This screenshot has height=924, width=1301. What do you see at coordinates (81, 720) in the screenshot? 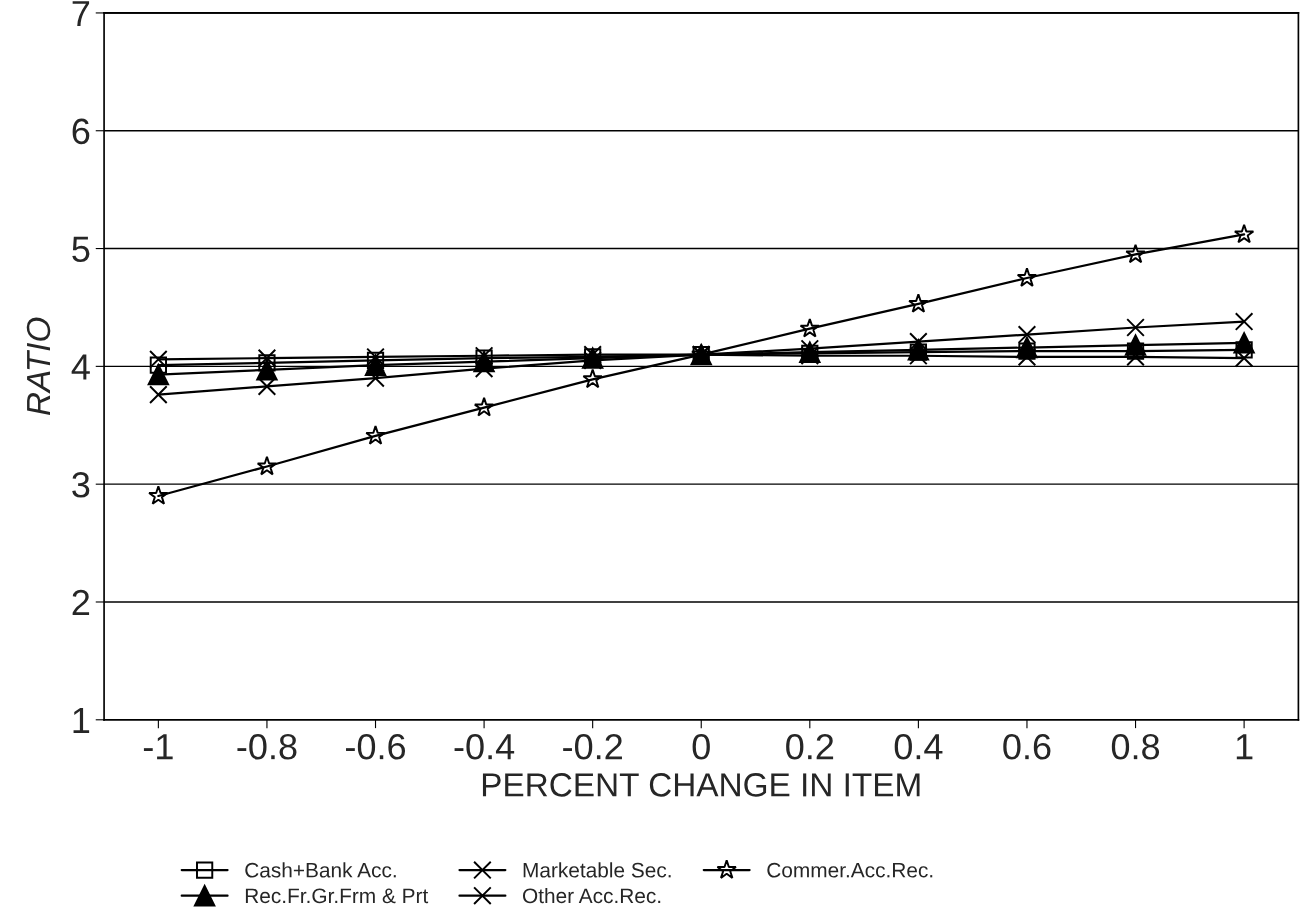
I see `y-tick-label: 1` at bounding box center [81, 720].